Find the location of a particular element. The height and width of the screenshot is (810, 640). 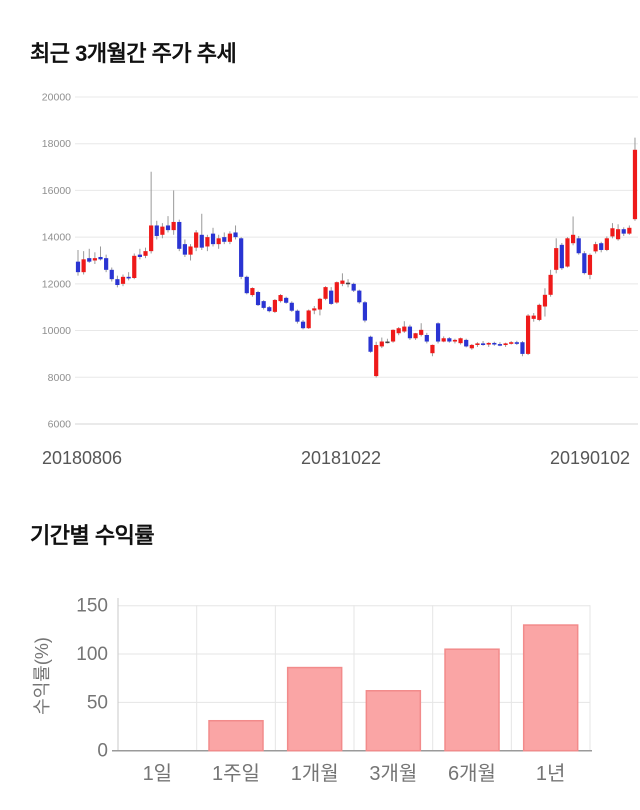

price-y-tick-label: 18000 is located at coordinates (56, 144).